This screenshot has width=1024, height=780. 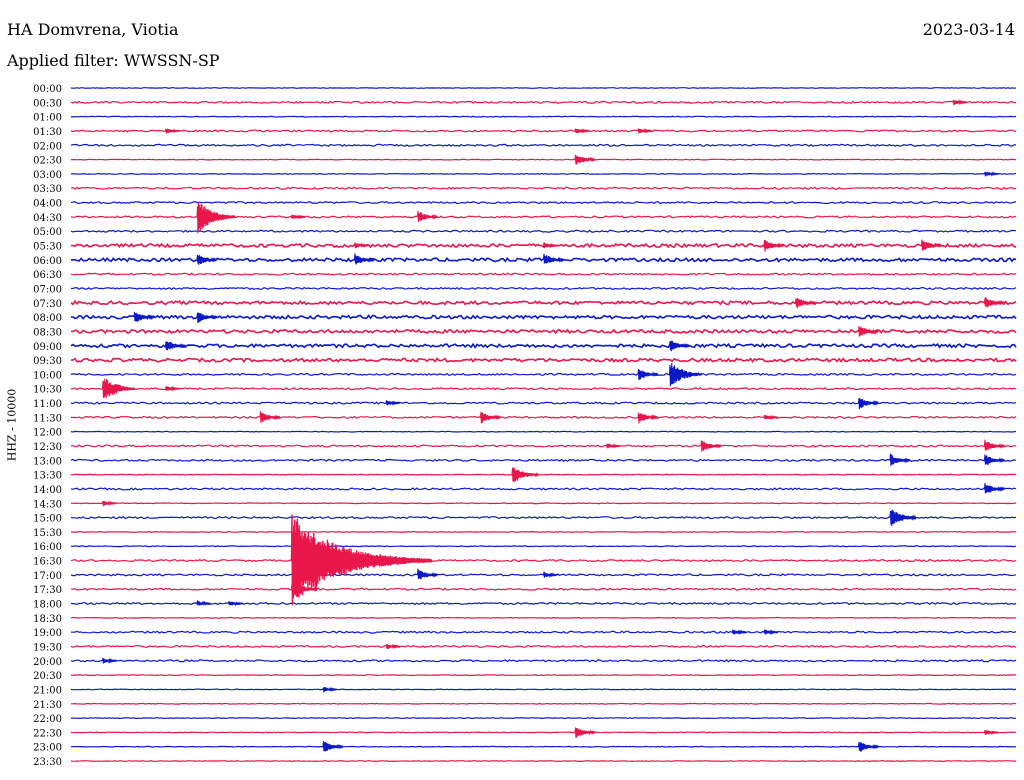 What do you see at coordinates (47, 461) in the screenshot?
I see `row-label: 13:00` at bounding box center [47, 461].